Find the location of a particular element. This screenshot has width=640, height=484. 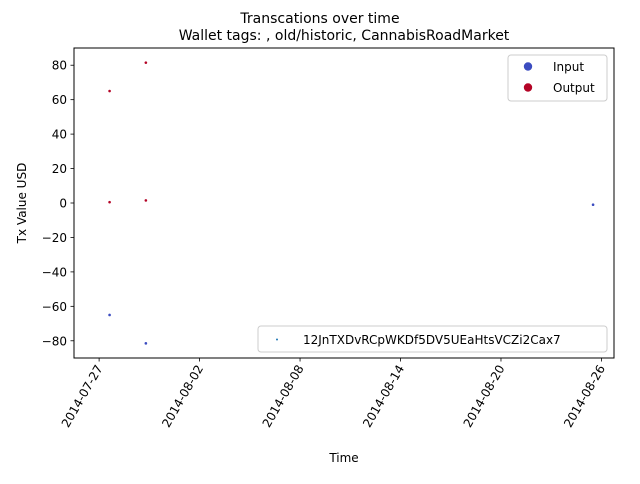

y-tick-label: 60 is located at coordinates (59, 100).